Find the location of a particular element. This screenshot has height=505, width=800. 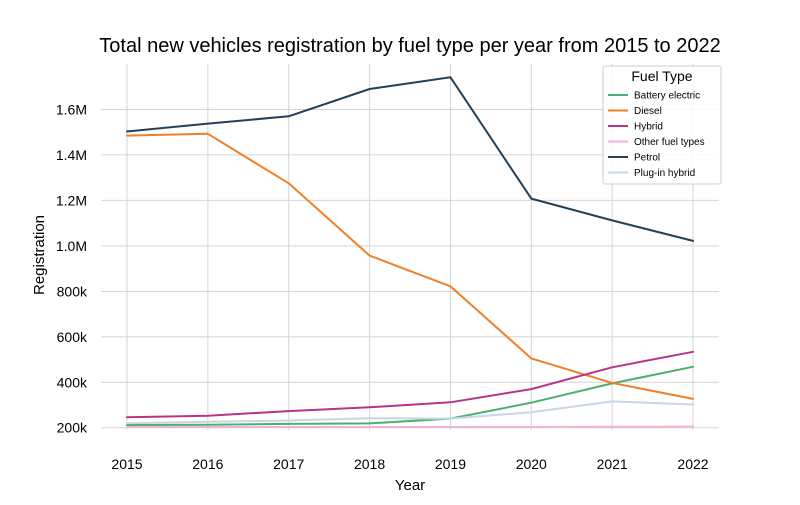

x-axis-label: Year is located at coordinates (410, 485).